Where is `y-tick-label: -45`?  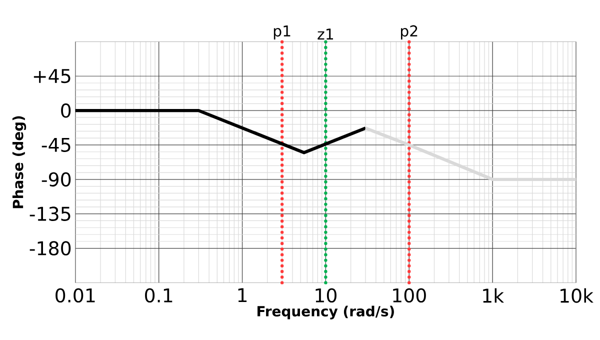 y-tick-label: -45 is located at coordinates (56, 145).